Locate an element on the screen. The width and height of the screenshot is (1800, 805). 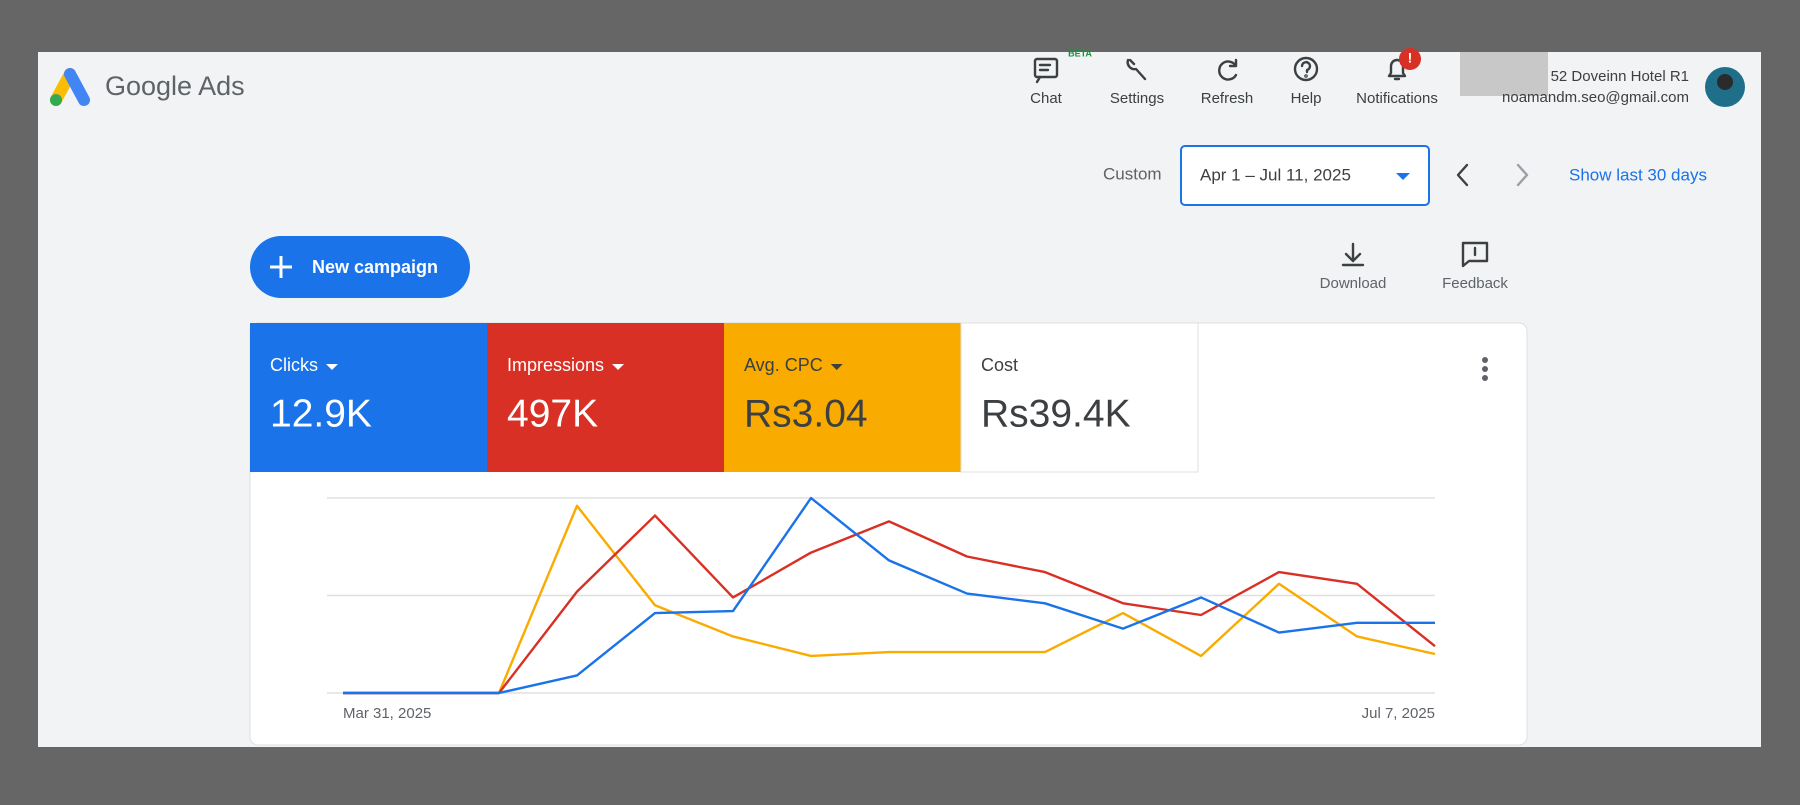
x-tick-label: Jul 7, 2025 is located at coordinates (1398, 713).